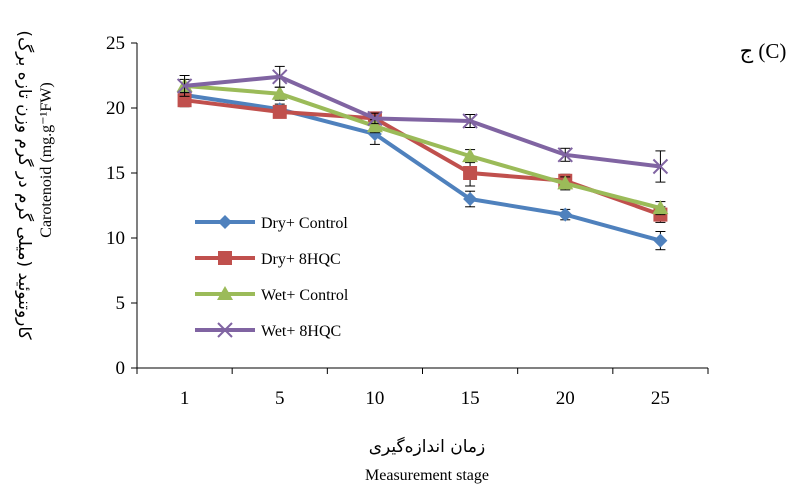 Image resolution: width=798 pixels, height=492 pixels. Describe the element at coordinates (115, 206) in the screenshot. I see `y-tick-labels: 0 5 10 15 20 25` at that location.